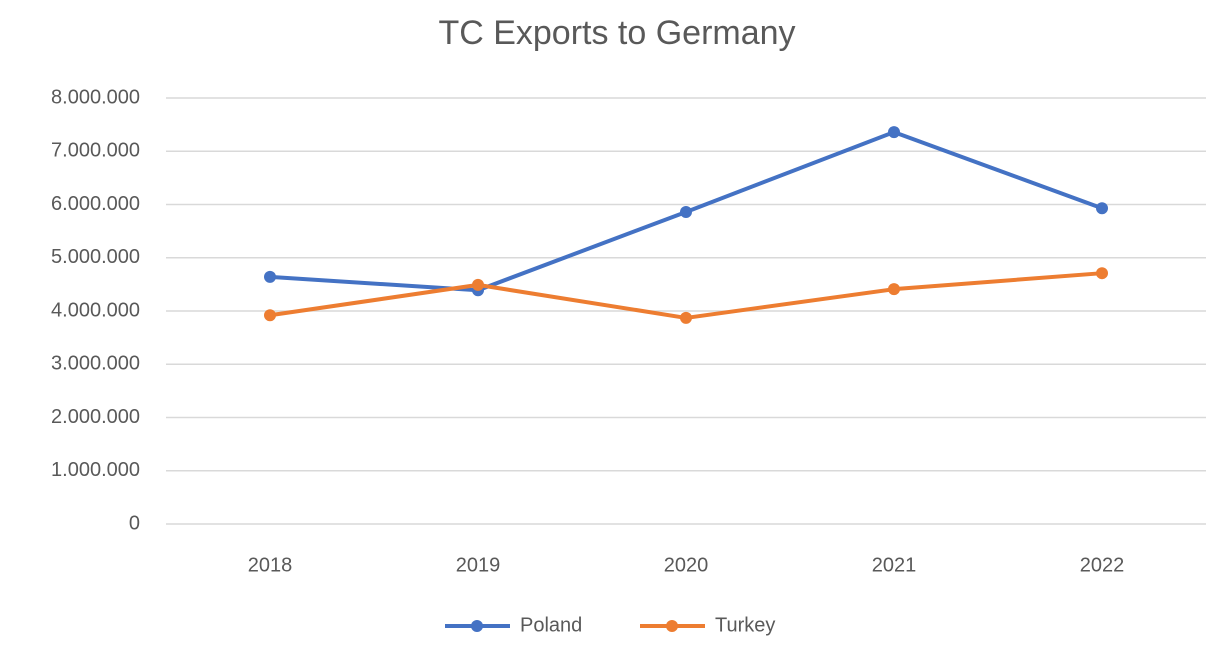  What do you see at coordinates (95, 151) in the screenshot?
I see `y-tick-label: 7.000.000` at bounding box center [95, 151].